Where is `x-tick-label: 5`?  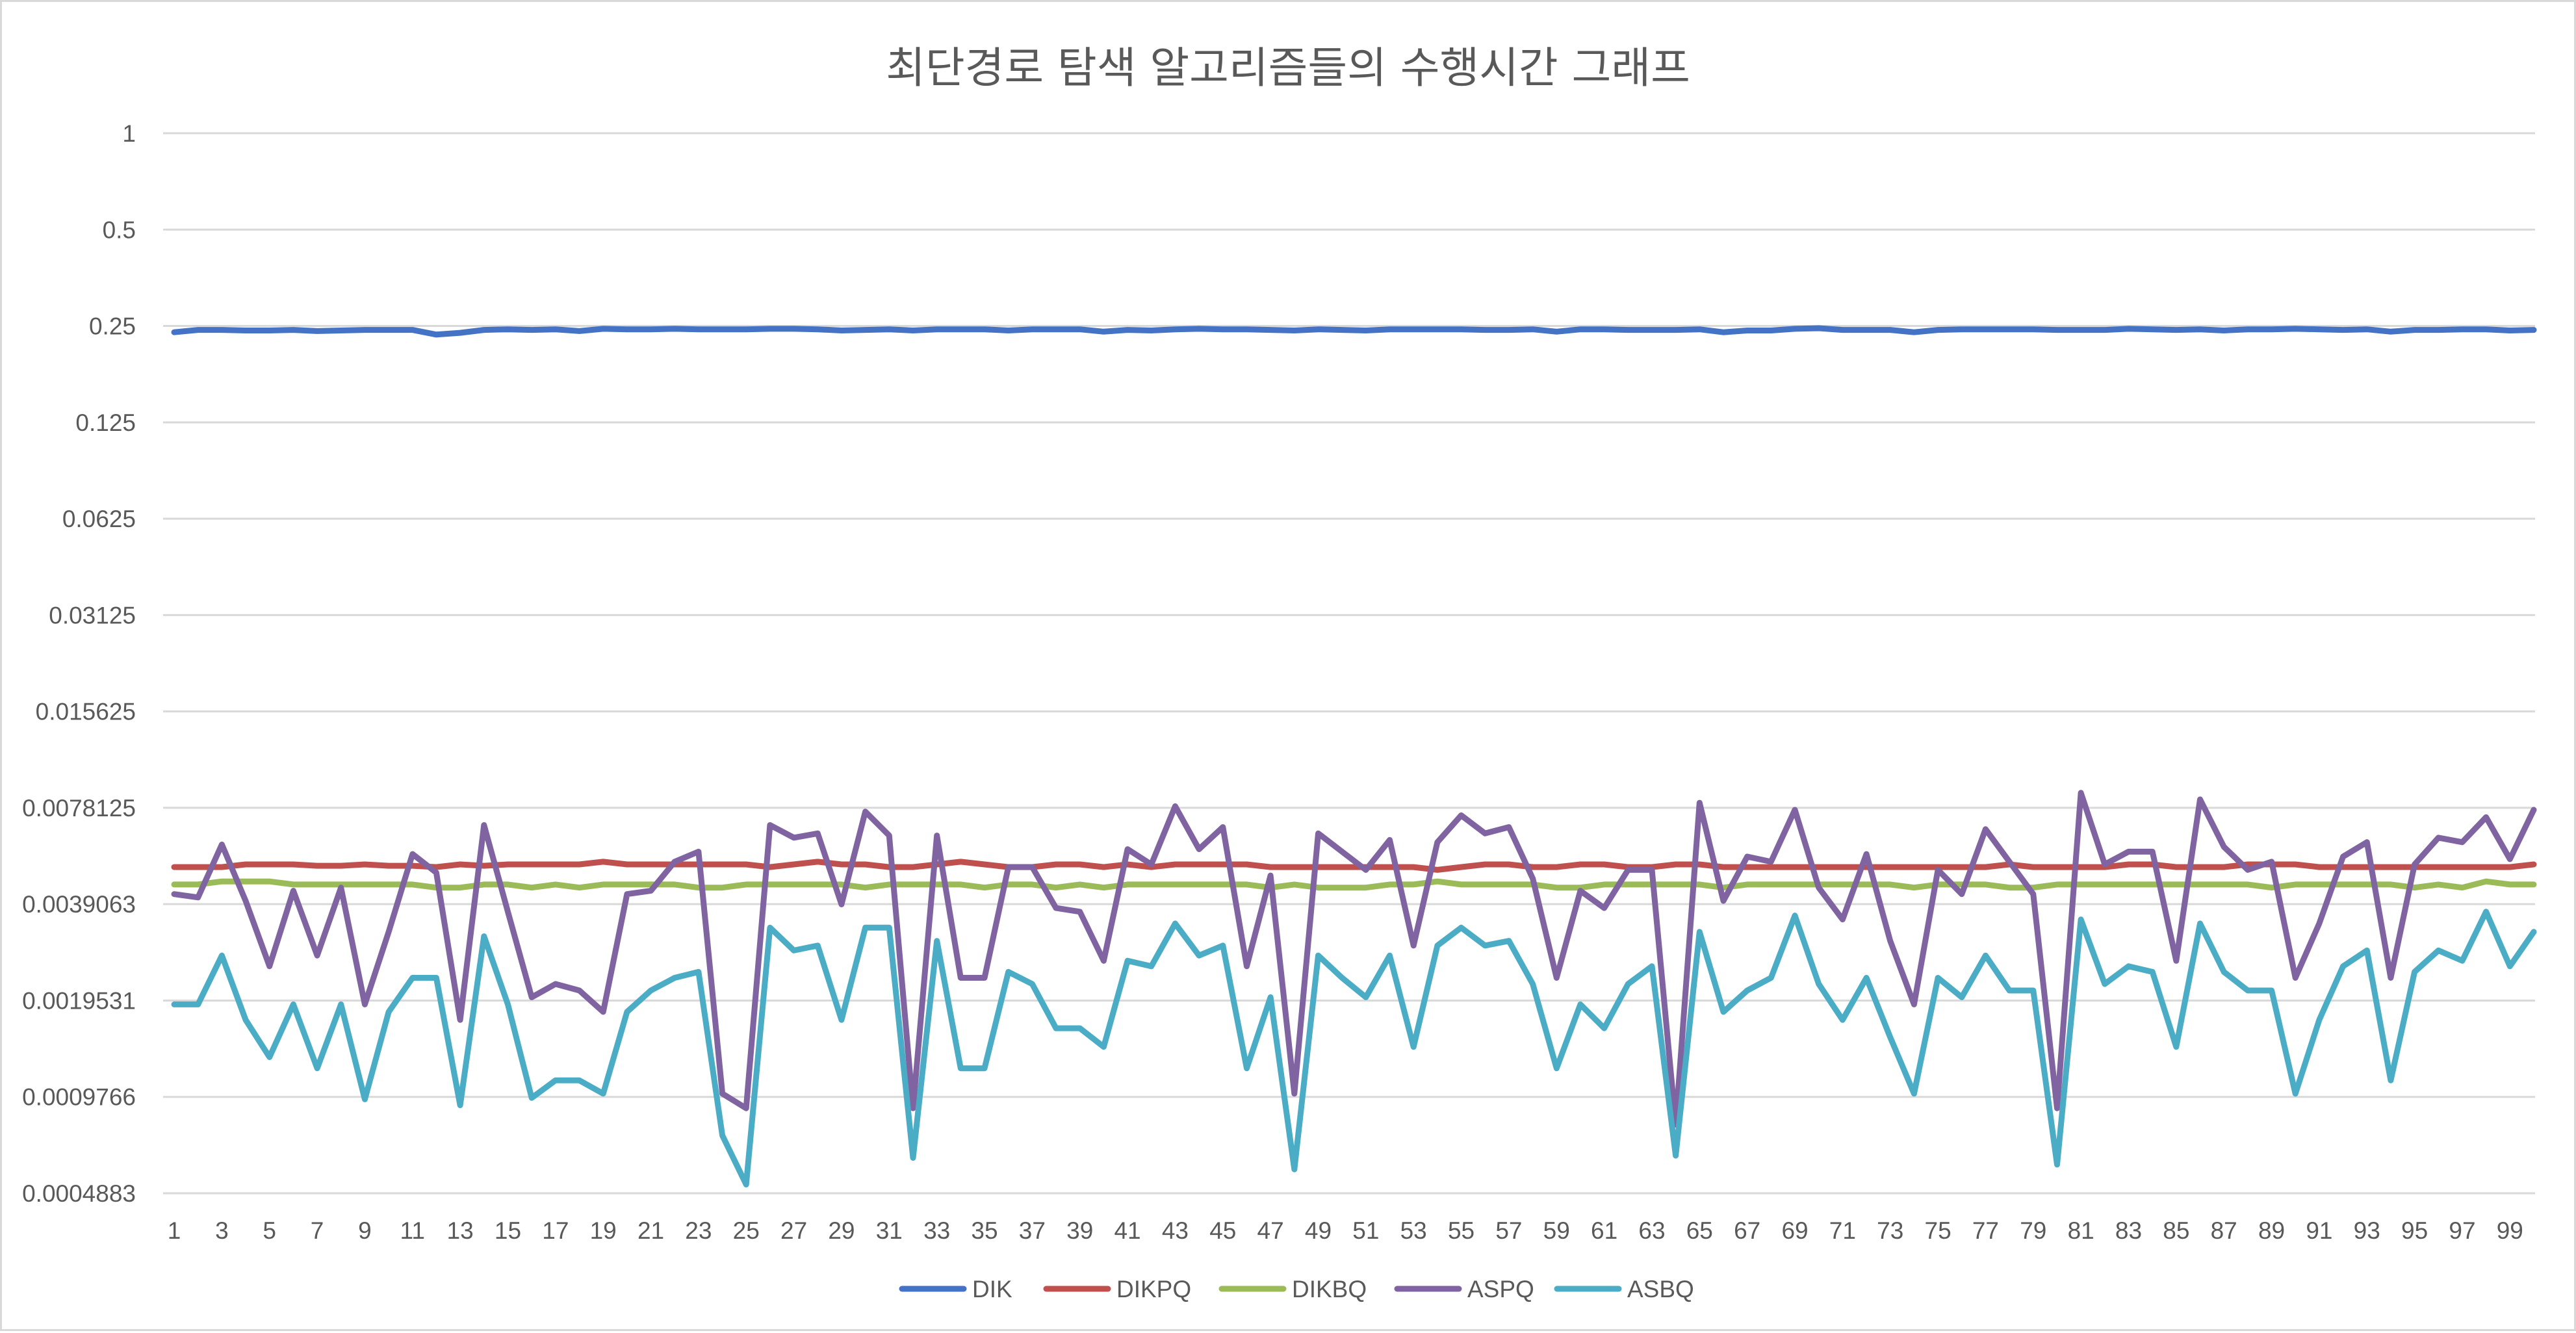 x-tick-label: 5 is located at coordinates (269, 1231).